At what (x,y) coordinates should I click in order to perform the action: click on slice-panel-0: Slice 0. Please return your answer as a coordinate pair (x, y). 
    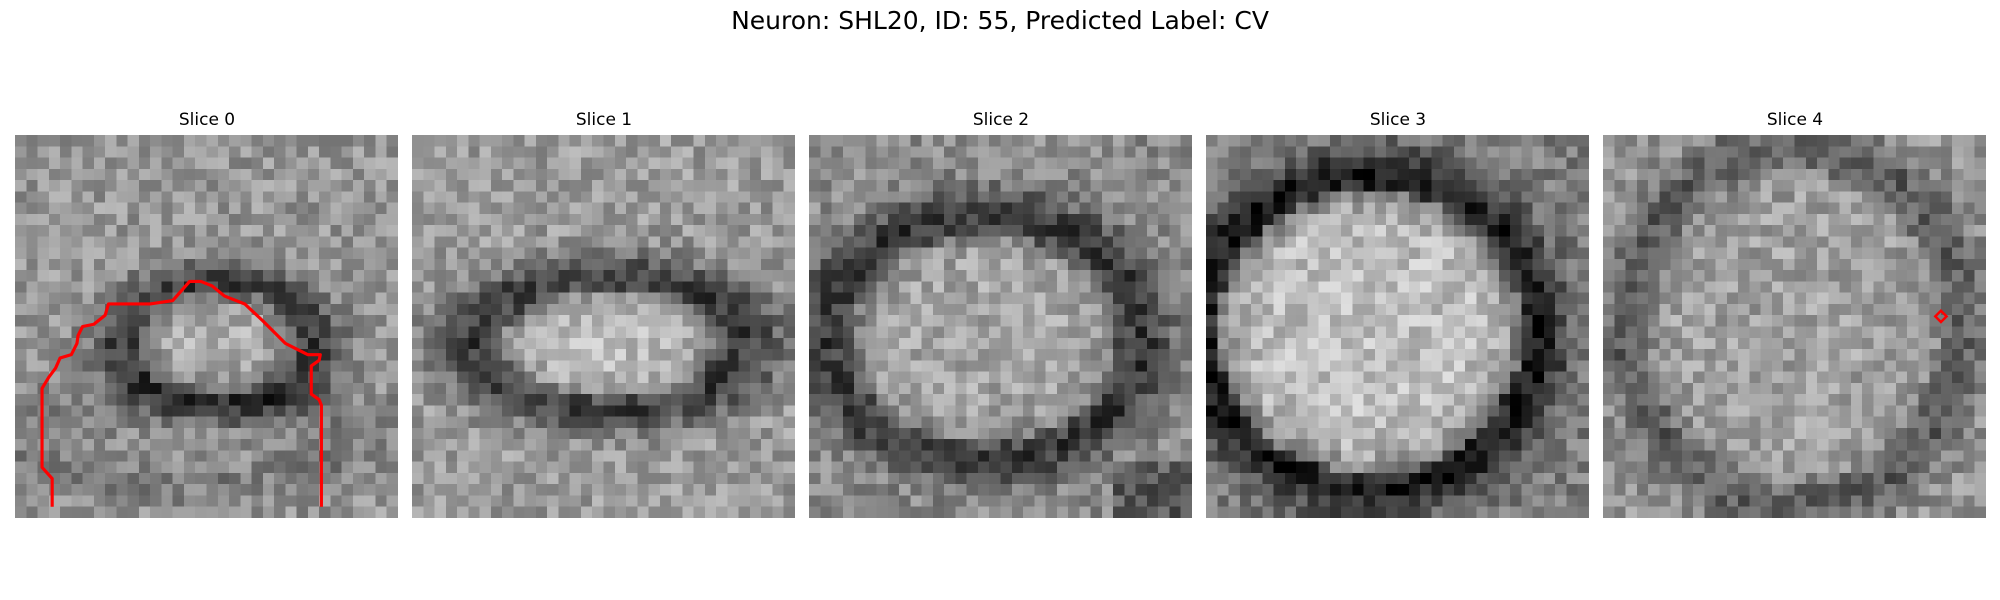
    Looking at the image, I should click on (207, 313).